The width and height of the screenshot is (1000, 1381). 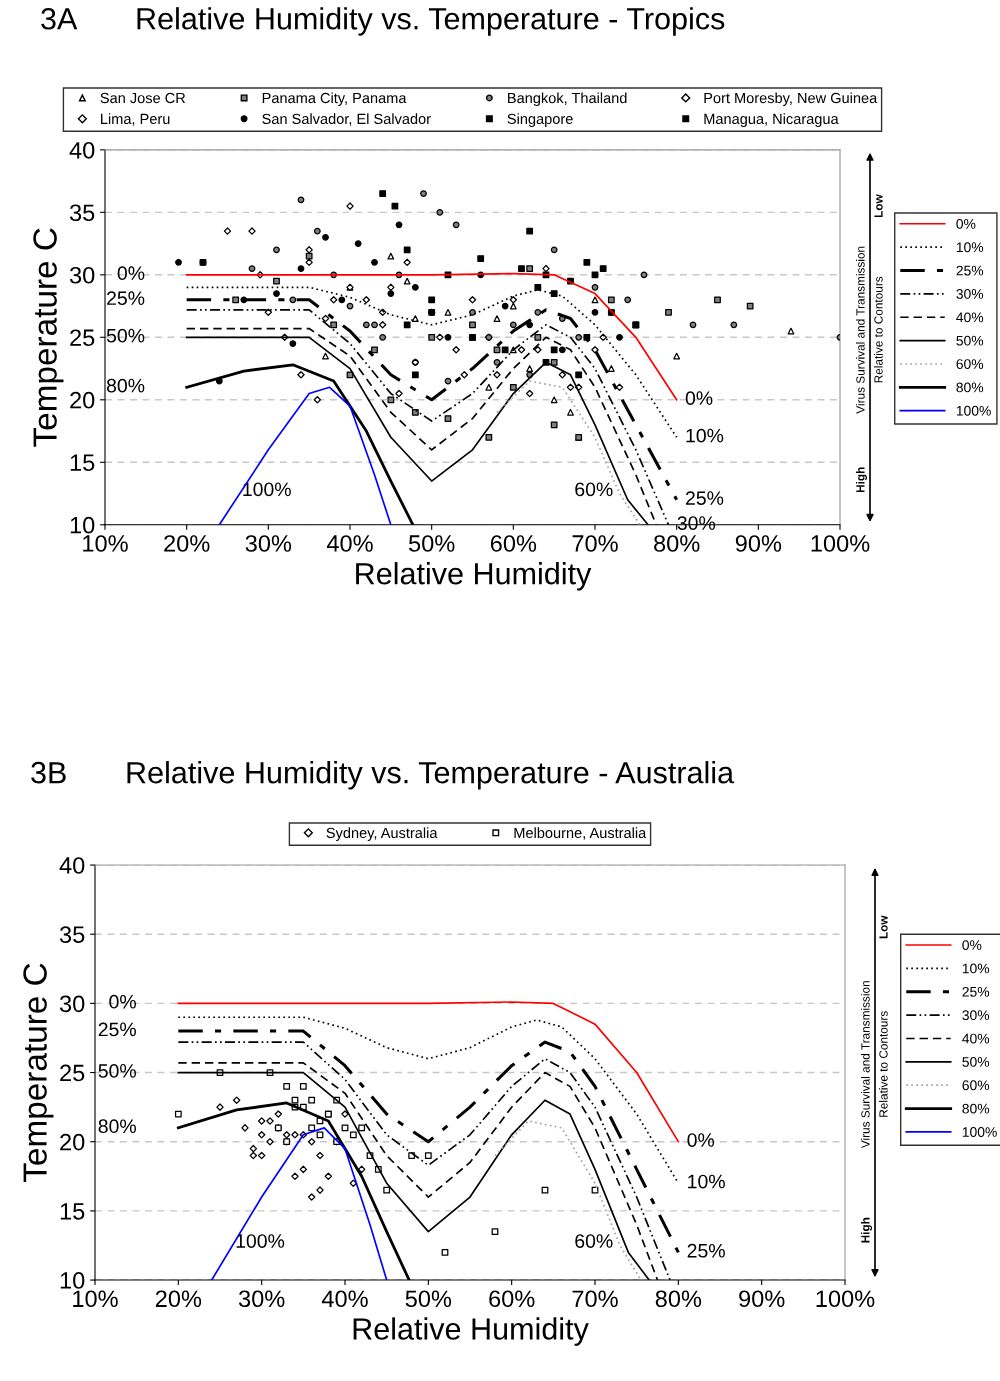 I want to click on legend-label: Managua, Nicaragua, so click(x=771, y=120).